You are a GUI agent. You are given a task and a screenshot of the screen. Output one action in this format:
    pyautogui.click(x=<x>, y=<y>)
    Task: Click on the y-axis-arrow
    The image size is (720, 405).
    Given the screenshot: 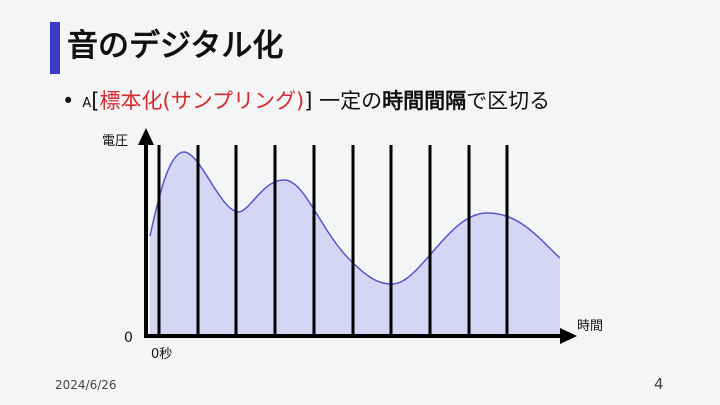 What is the action you would take?
    pyautogui.click(x=146, y=136)
    